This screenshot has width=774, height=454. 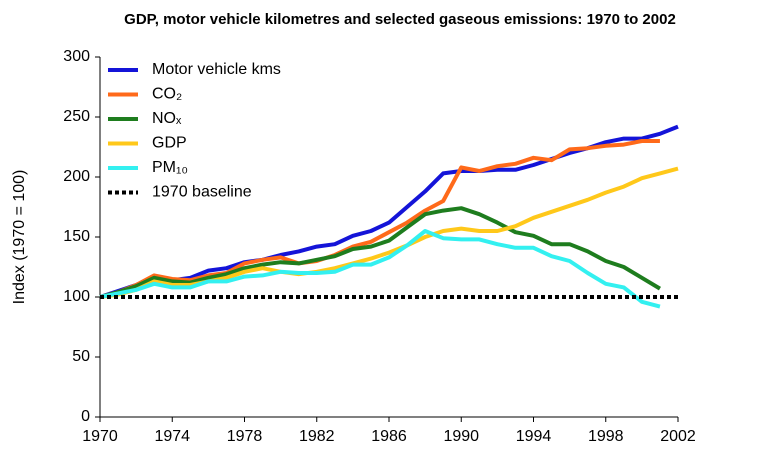 What do you see at coordinates (76, 236) in the screenshot?
I see `y-tick-label: 150` at bounding box center [76, 236].